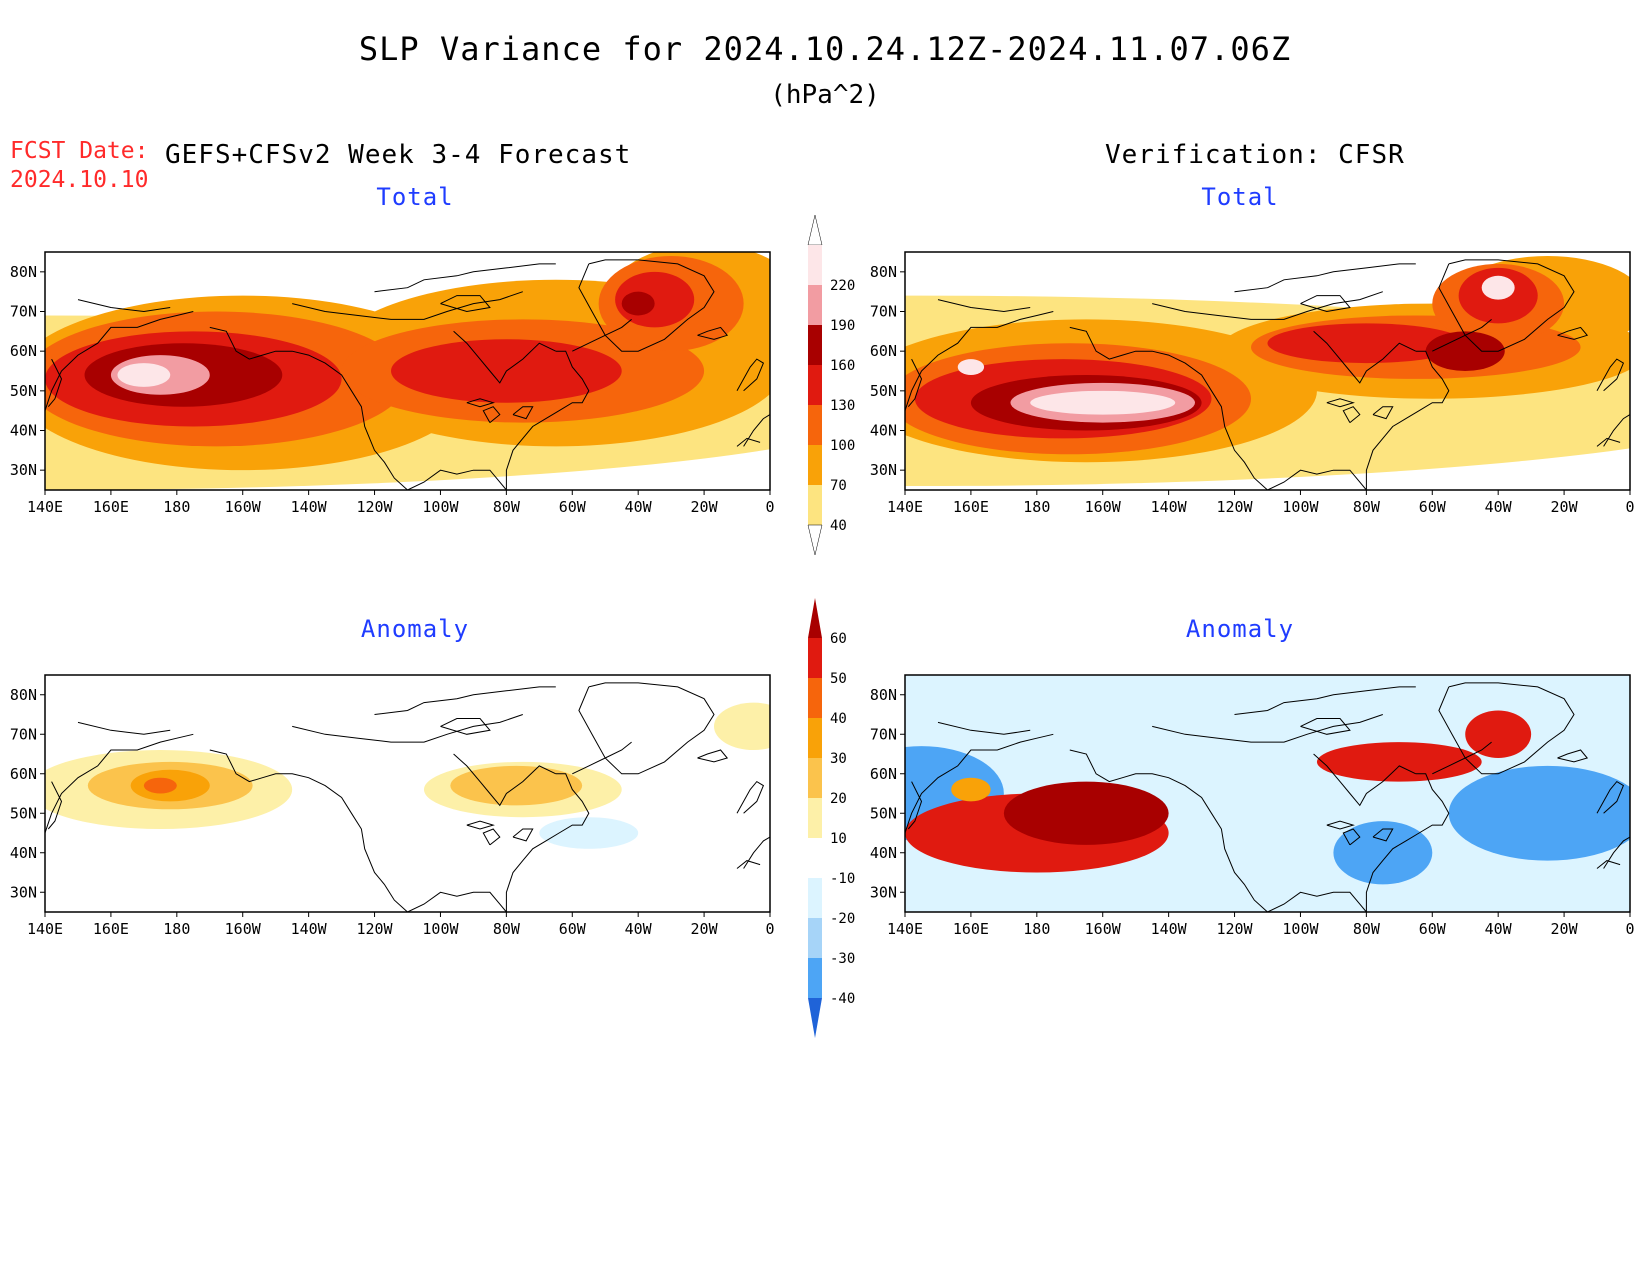 This screenshot has width=1650, height=1275. I want to click on panel-title-verification-anomaly: Anomaly, so click(1240, 629).